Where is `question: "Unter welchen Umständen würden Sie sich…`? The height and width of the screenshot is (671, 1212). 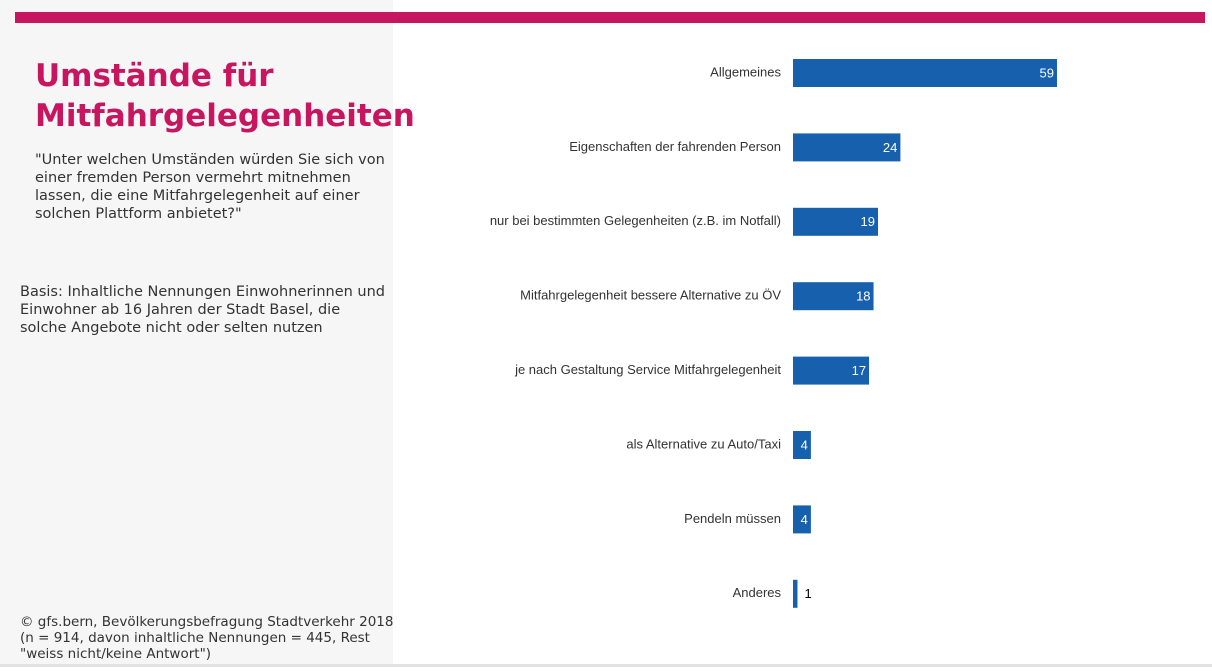
question: "Unter welchen Umständen würden Sie sich… is located at coordinates (210, 187).